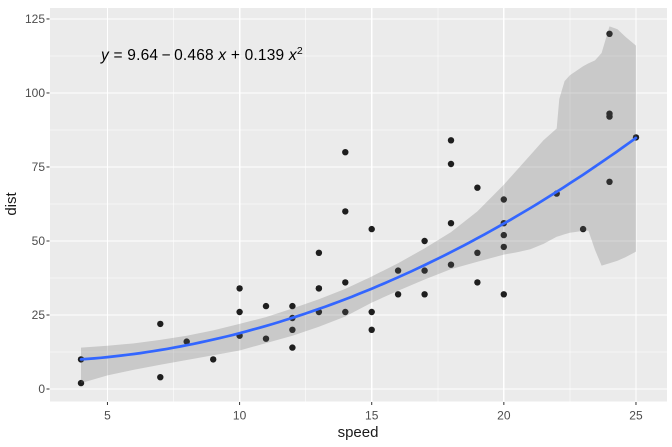  I want to click on equation-terms-1: = 9.64 − 0.468, so click(163, 55).